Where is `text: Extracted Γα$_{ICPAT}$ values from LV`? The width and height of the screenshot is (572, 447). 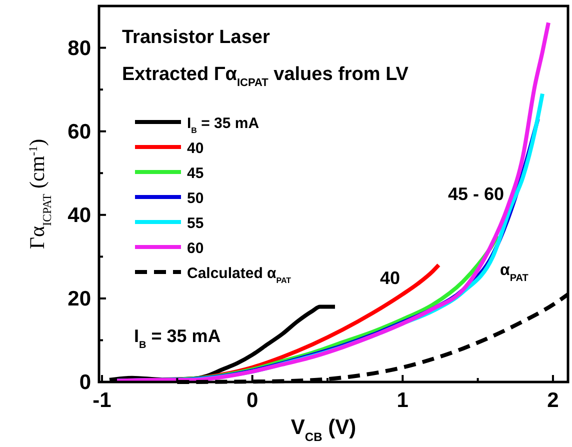
text: Extracted Γα$_{ICPAT}$ values from LV is located at coordinates (265, 76).